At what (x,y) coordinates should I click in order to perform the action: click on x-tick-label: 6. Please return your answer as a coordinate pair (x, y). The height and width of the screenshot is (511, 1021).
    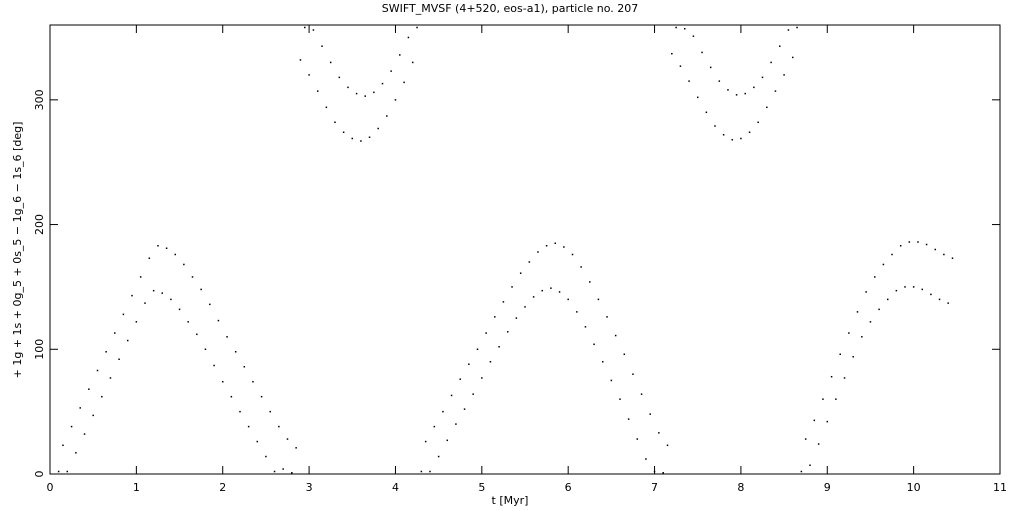
    Looking at the image, I should click on (568, 487).